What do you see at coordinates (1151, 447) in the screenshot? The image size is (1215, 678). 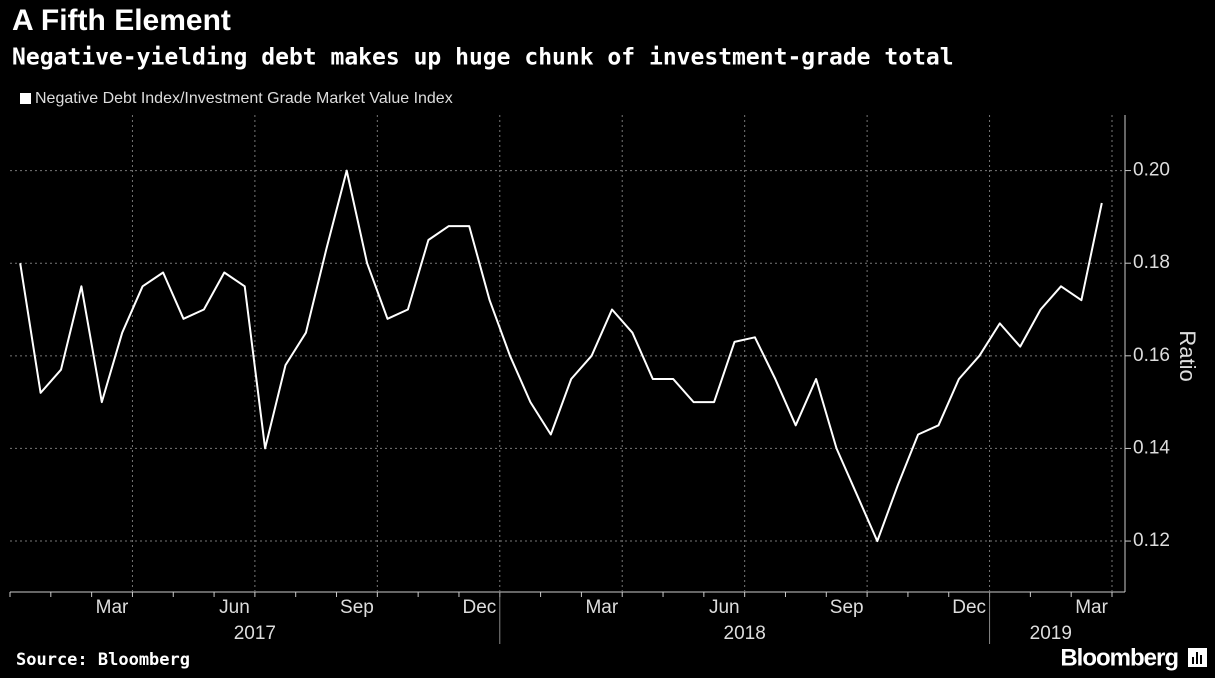 I see `y-tick-label: 0.14` at bounding box center [1151, 447].